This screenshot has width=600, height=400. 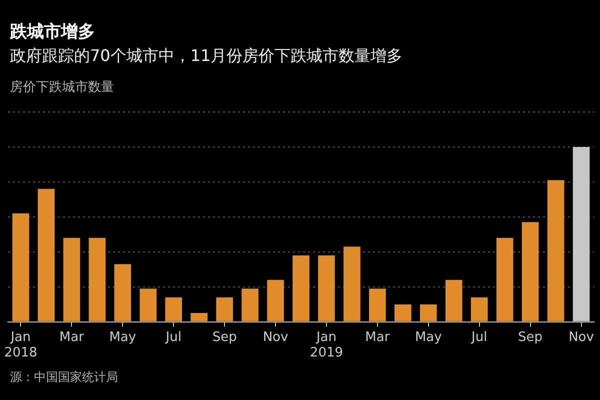 What do you see at coordinates (52, 32) in the screenshot?
I see `chart-title: 跌城市增多` at bounding box center [52, 32].